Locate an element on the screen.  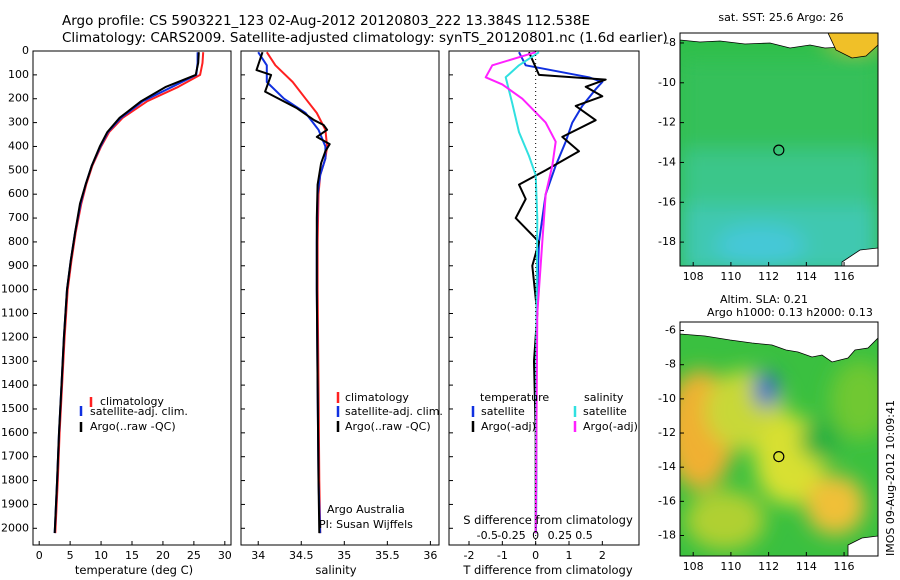
sst-band-north is located at coordinates (779, 110).